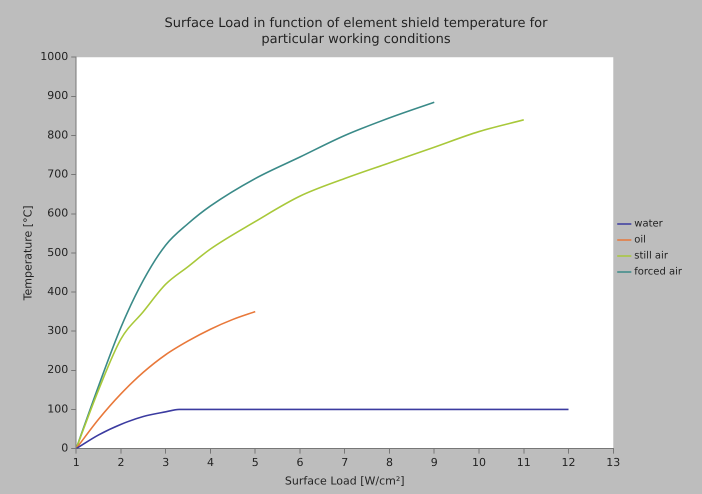  Describe the element at coordinates (120, 463) in the screenshot. I see `x-tick-label: 2` at that location.